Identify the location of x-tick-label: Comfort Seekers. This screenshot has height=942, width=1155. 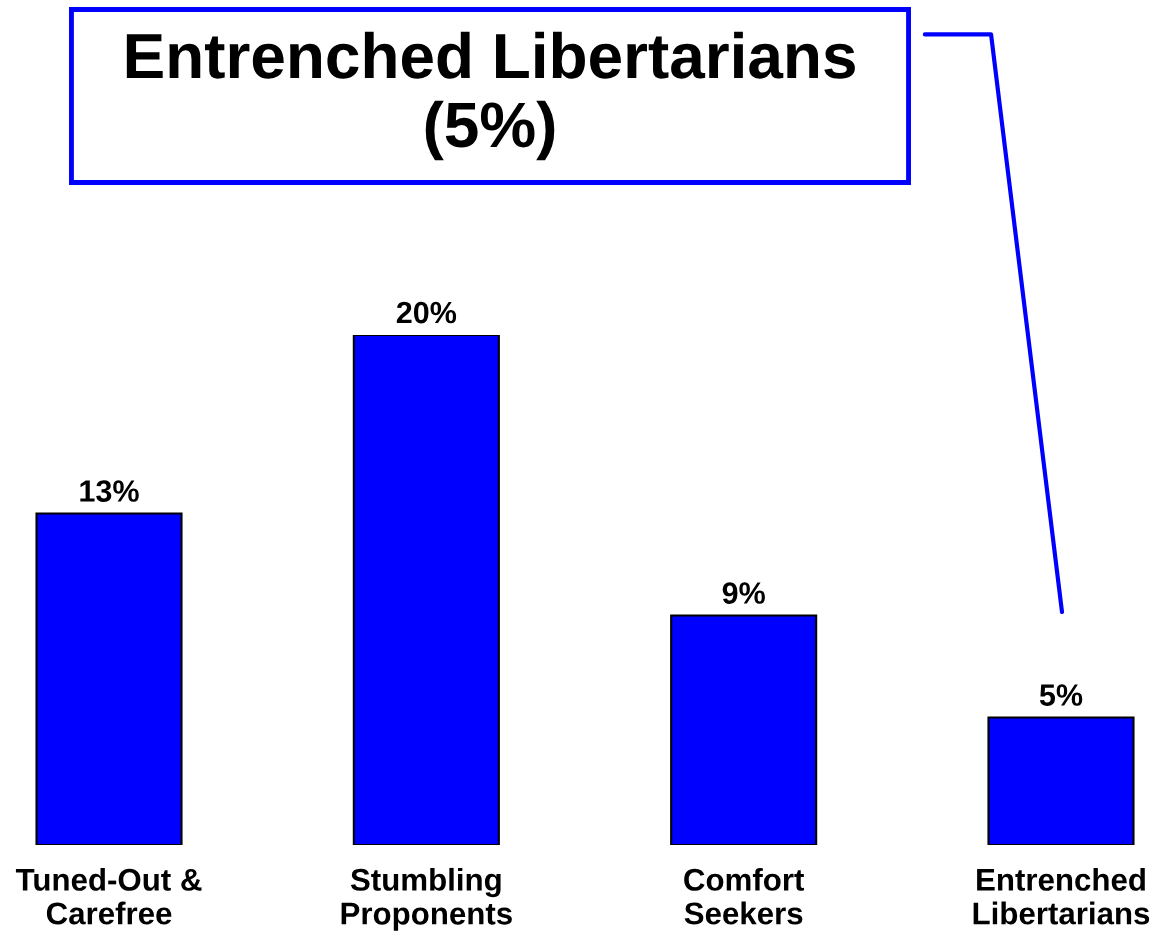
(744, 896).